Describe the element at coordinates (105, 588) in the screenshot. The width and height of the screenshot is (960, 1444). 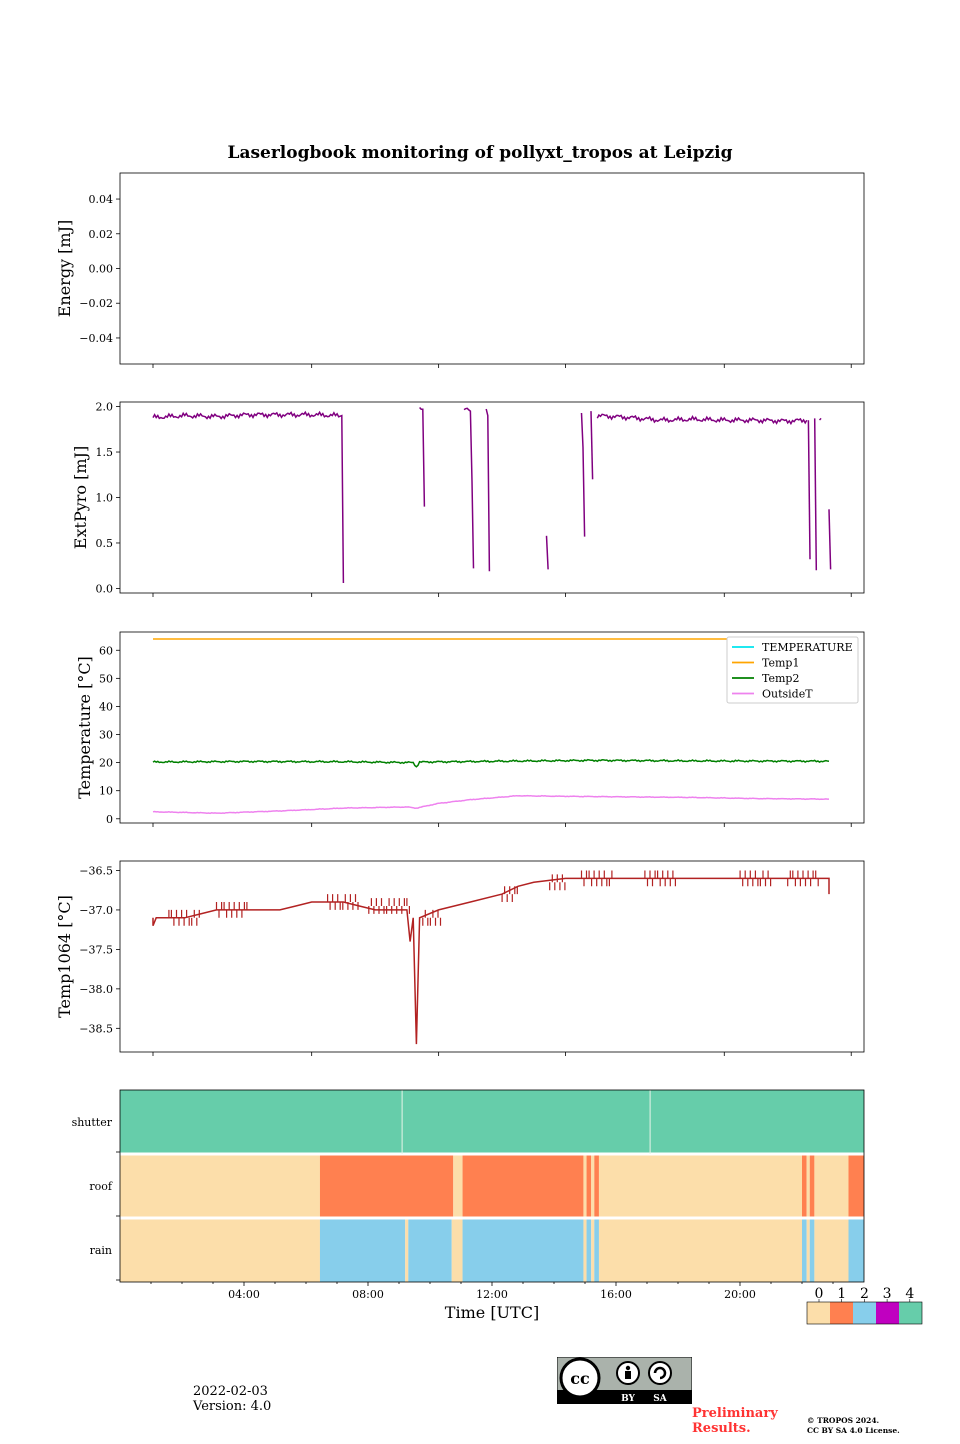
I see `extpyro-ytick-label: 0.0` at that location.